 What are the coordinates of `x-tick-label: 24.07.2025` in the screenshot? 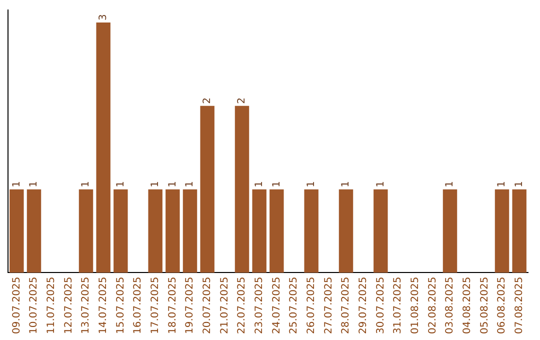 It's located at (276, 305).